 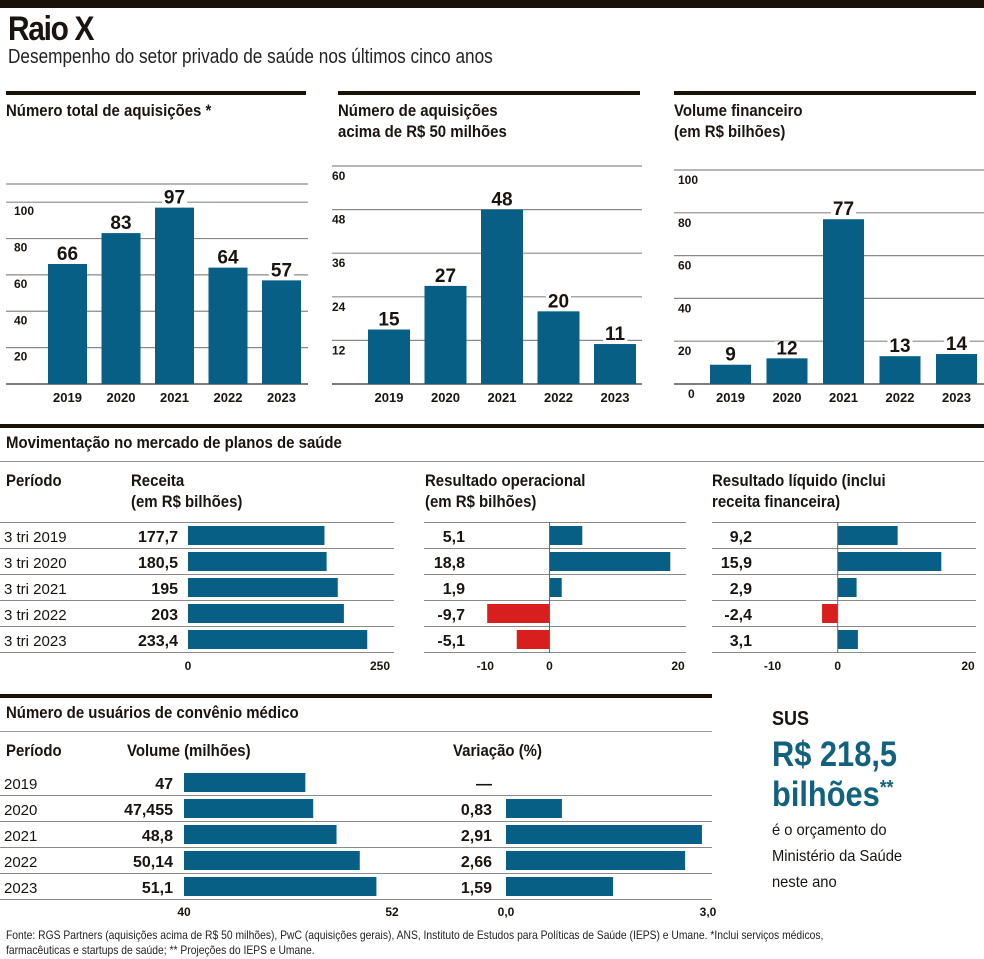 I want to click on period-label: 3 tri 2022, so click(x=35, y=615).